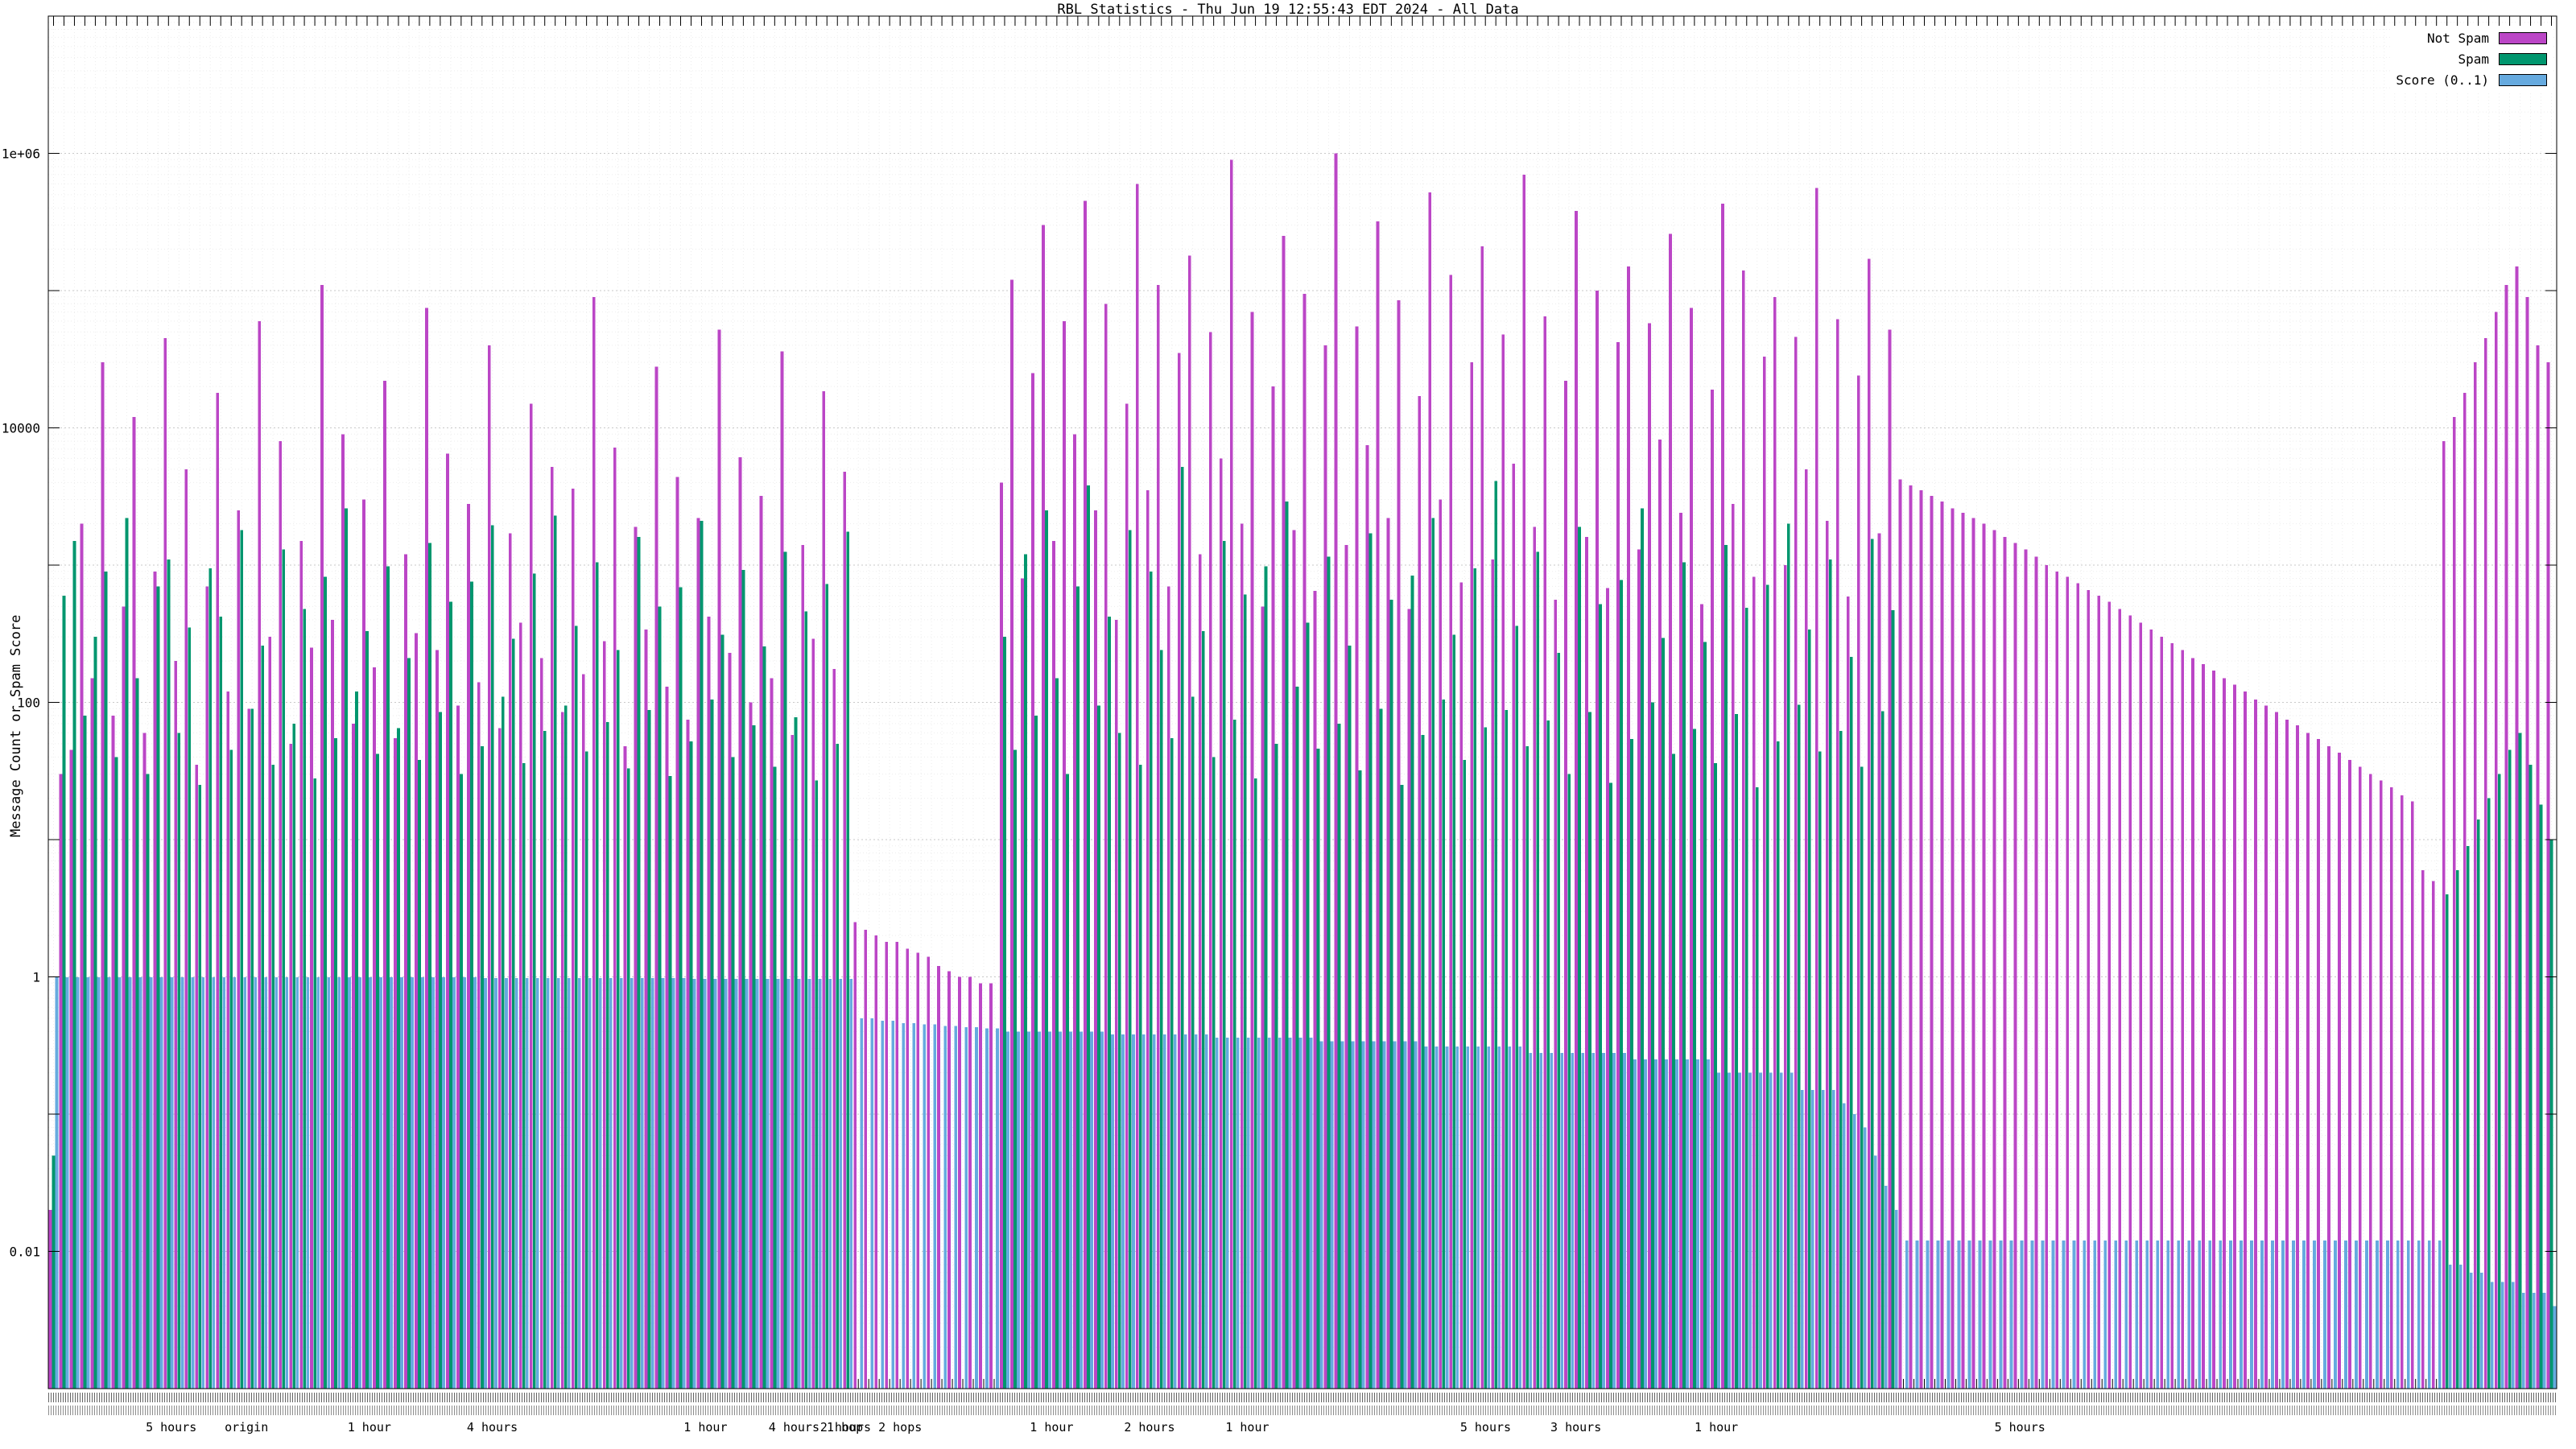 This screenshot has height=1449, width=2576. Describe the element at coordinates (705, 1427) in the screenshot. I see `x-axis-fragment: 1 hour` at that location.